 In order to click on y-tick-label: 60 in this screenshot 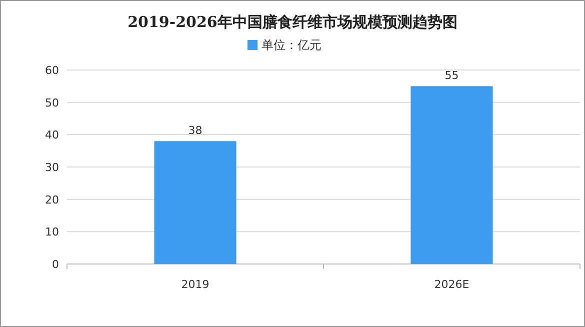, I will do `click(52, 70)`.